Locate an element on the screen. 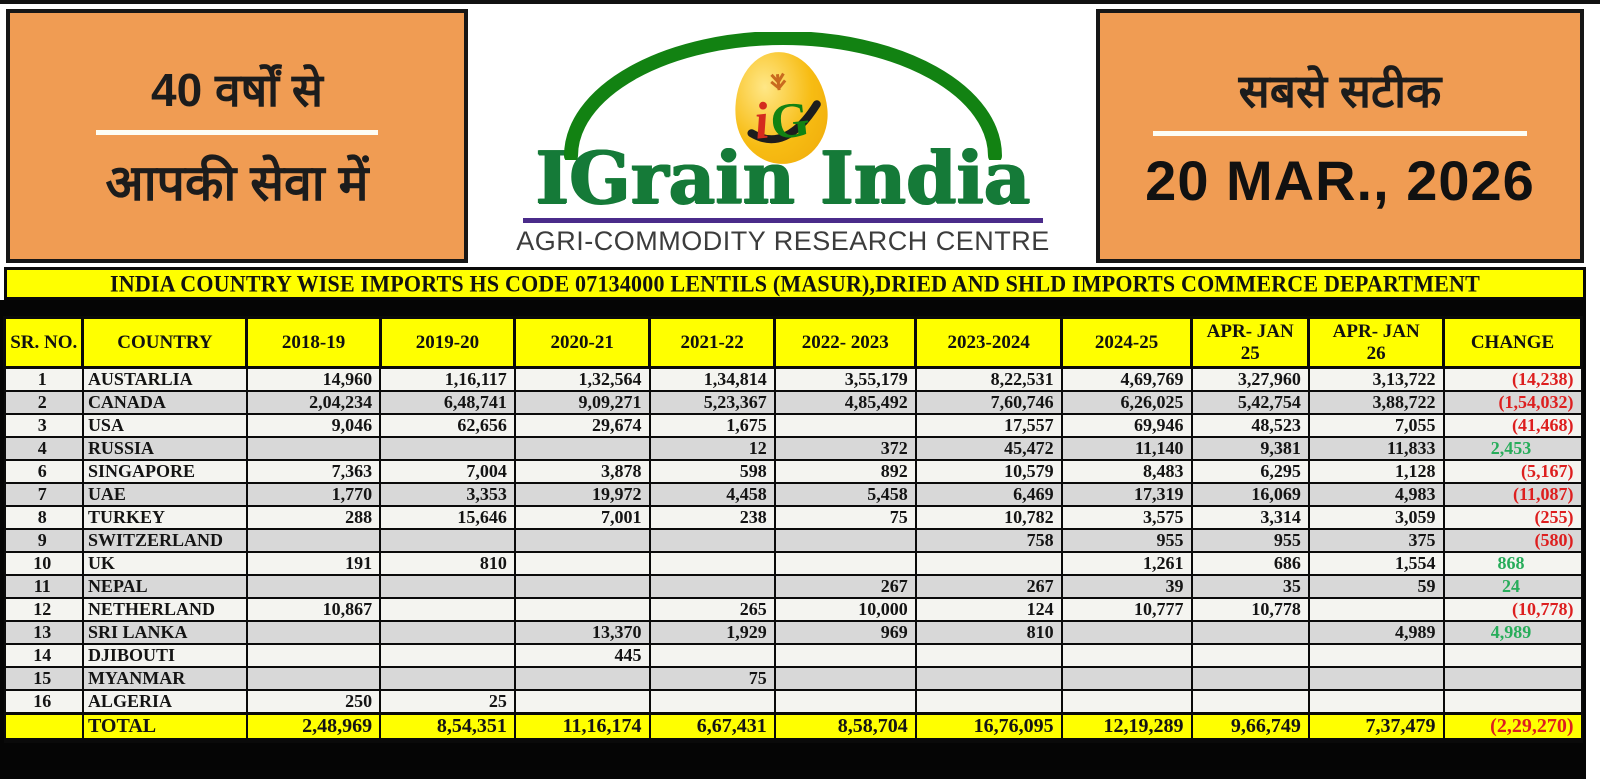 The width and height of the screenshot is (1600, 779). table-cell: 1,554 is located at coordinates (1376, 563).